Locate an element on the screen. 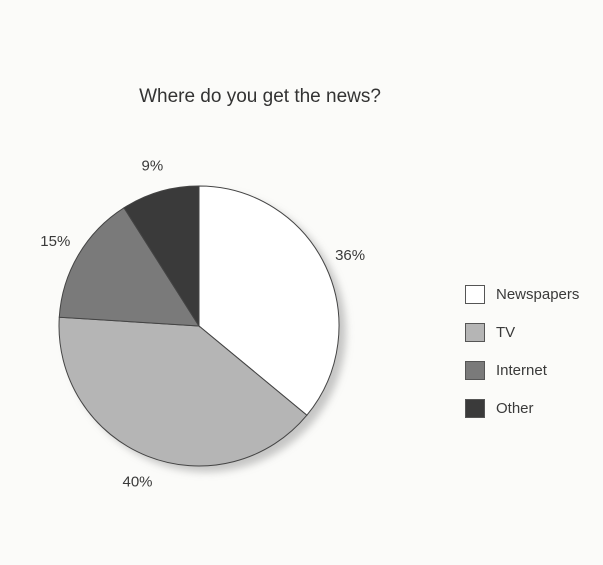 The width and height of the screenshot is (603, 565). legend-swatch-internet is located at coordinates (475, 370).